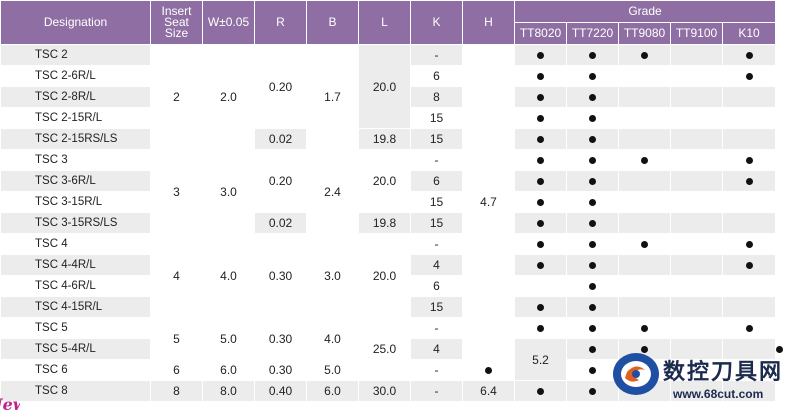  I want to click on b-cell: 6.0, so click(332, 391).